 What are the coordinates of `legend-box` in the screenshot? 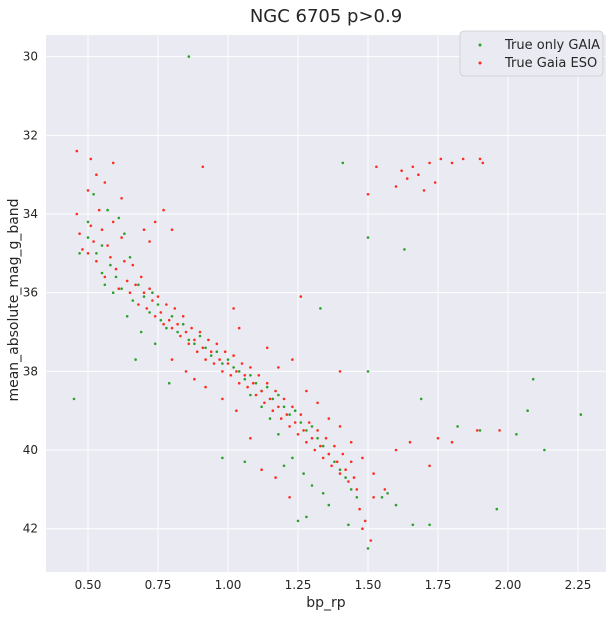 It's located at (531, 53).